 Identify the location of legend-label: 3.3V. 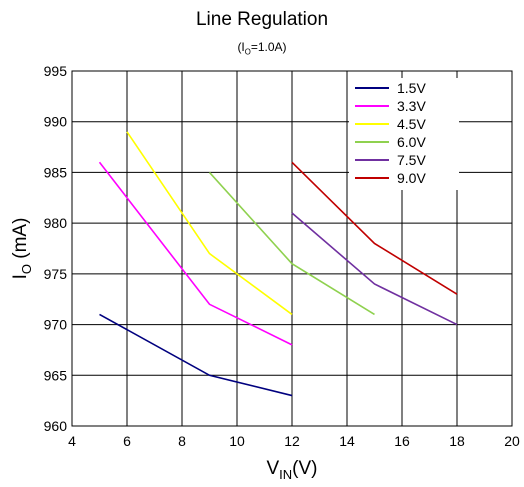
(411, 106).